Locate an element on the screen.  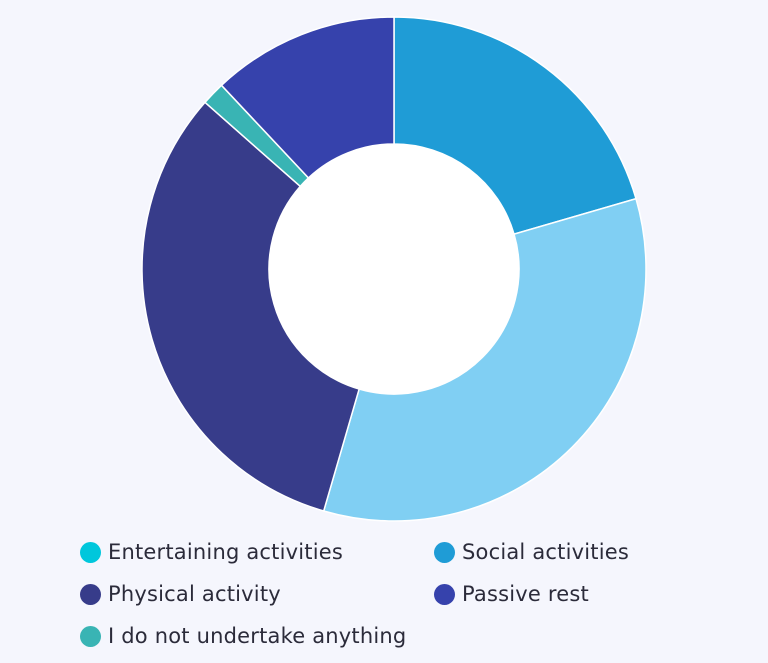
legend-swatch-entertaining-activities is located at coordinates (90, 552).